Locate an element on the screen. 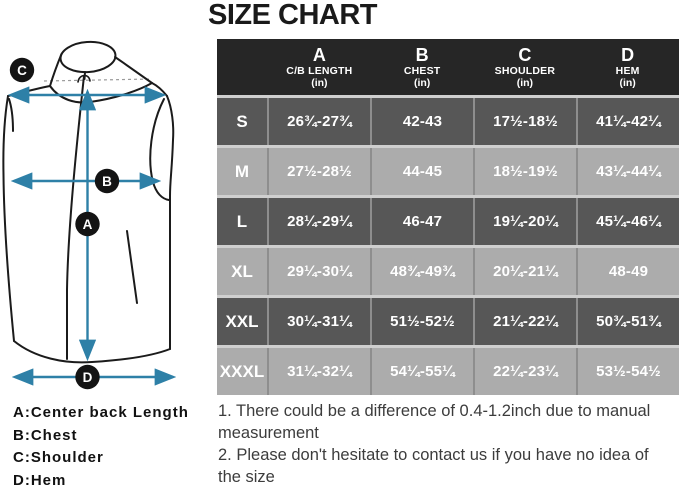  header-letter: A is located at coordinates (319, 55).